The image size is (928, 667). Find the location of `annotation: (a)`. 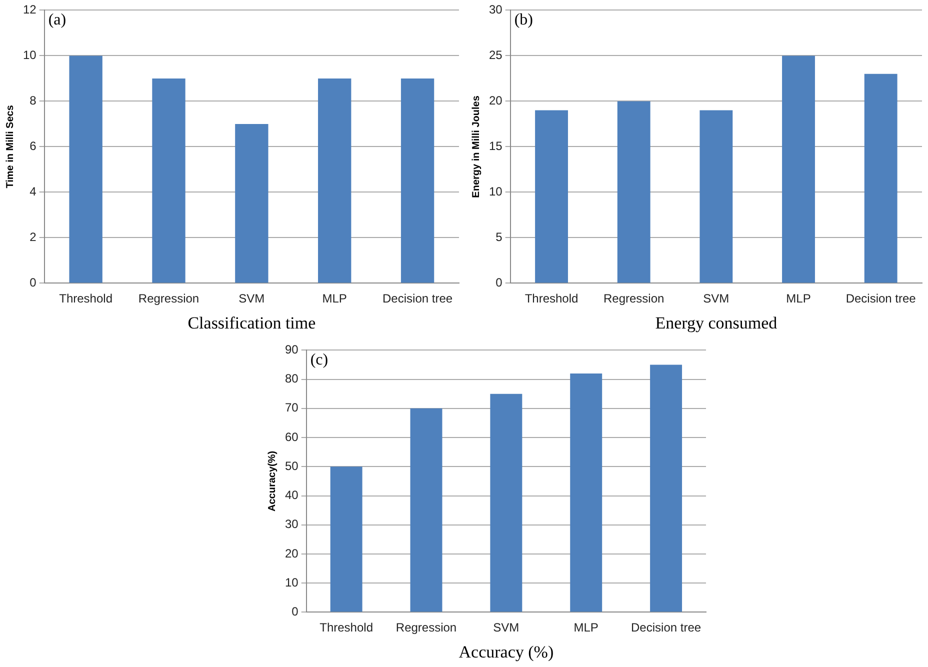

annotation: (a) is located at coordinates (57, 19).